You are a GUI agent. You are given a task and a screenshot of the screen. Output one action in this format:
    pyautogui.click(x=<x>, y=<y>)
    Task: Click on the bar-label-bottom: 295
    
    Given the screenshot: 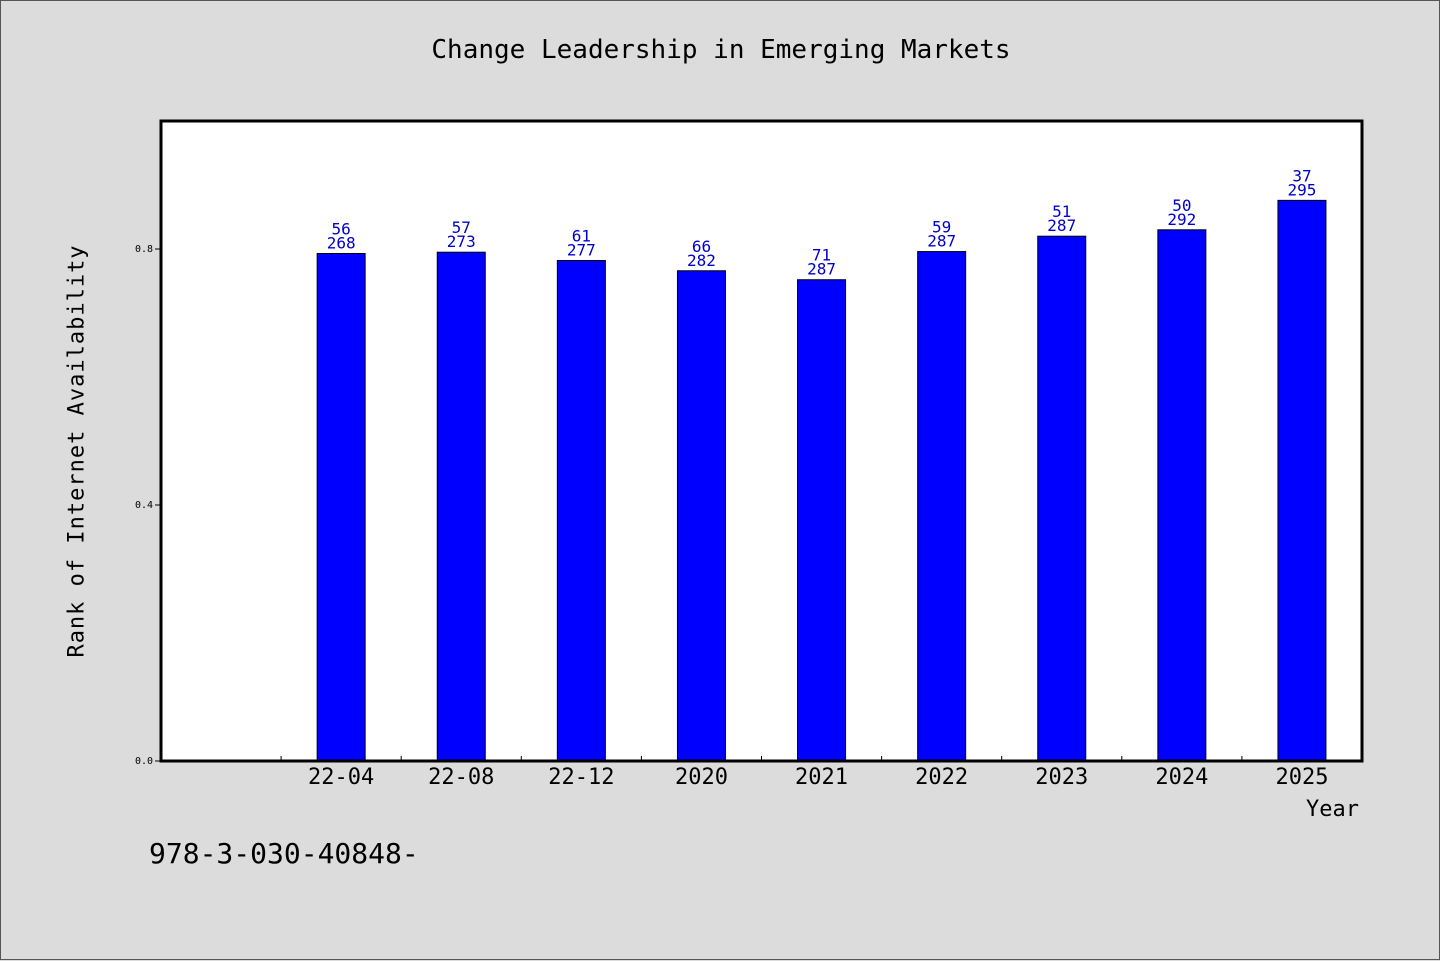 What is the action you would take?
    pyautogui.click(x=1301, y=189)
    